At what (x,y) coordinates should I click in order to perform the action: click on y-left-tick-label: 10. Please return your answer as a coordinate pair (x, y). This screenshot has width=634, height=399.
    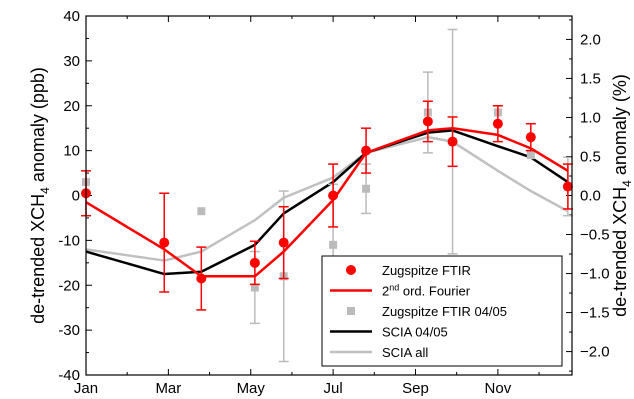
    Looking at the image, I should click on (71, 151).